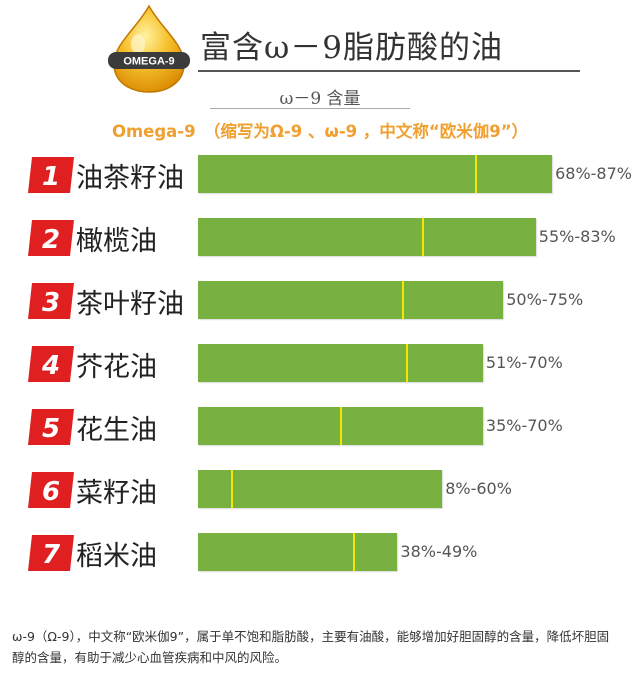 The height and width of the screenshot is (674, 640). I want to click on range-label: 50%-75%, so click(545, 299).